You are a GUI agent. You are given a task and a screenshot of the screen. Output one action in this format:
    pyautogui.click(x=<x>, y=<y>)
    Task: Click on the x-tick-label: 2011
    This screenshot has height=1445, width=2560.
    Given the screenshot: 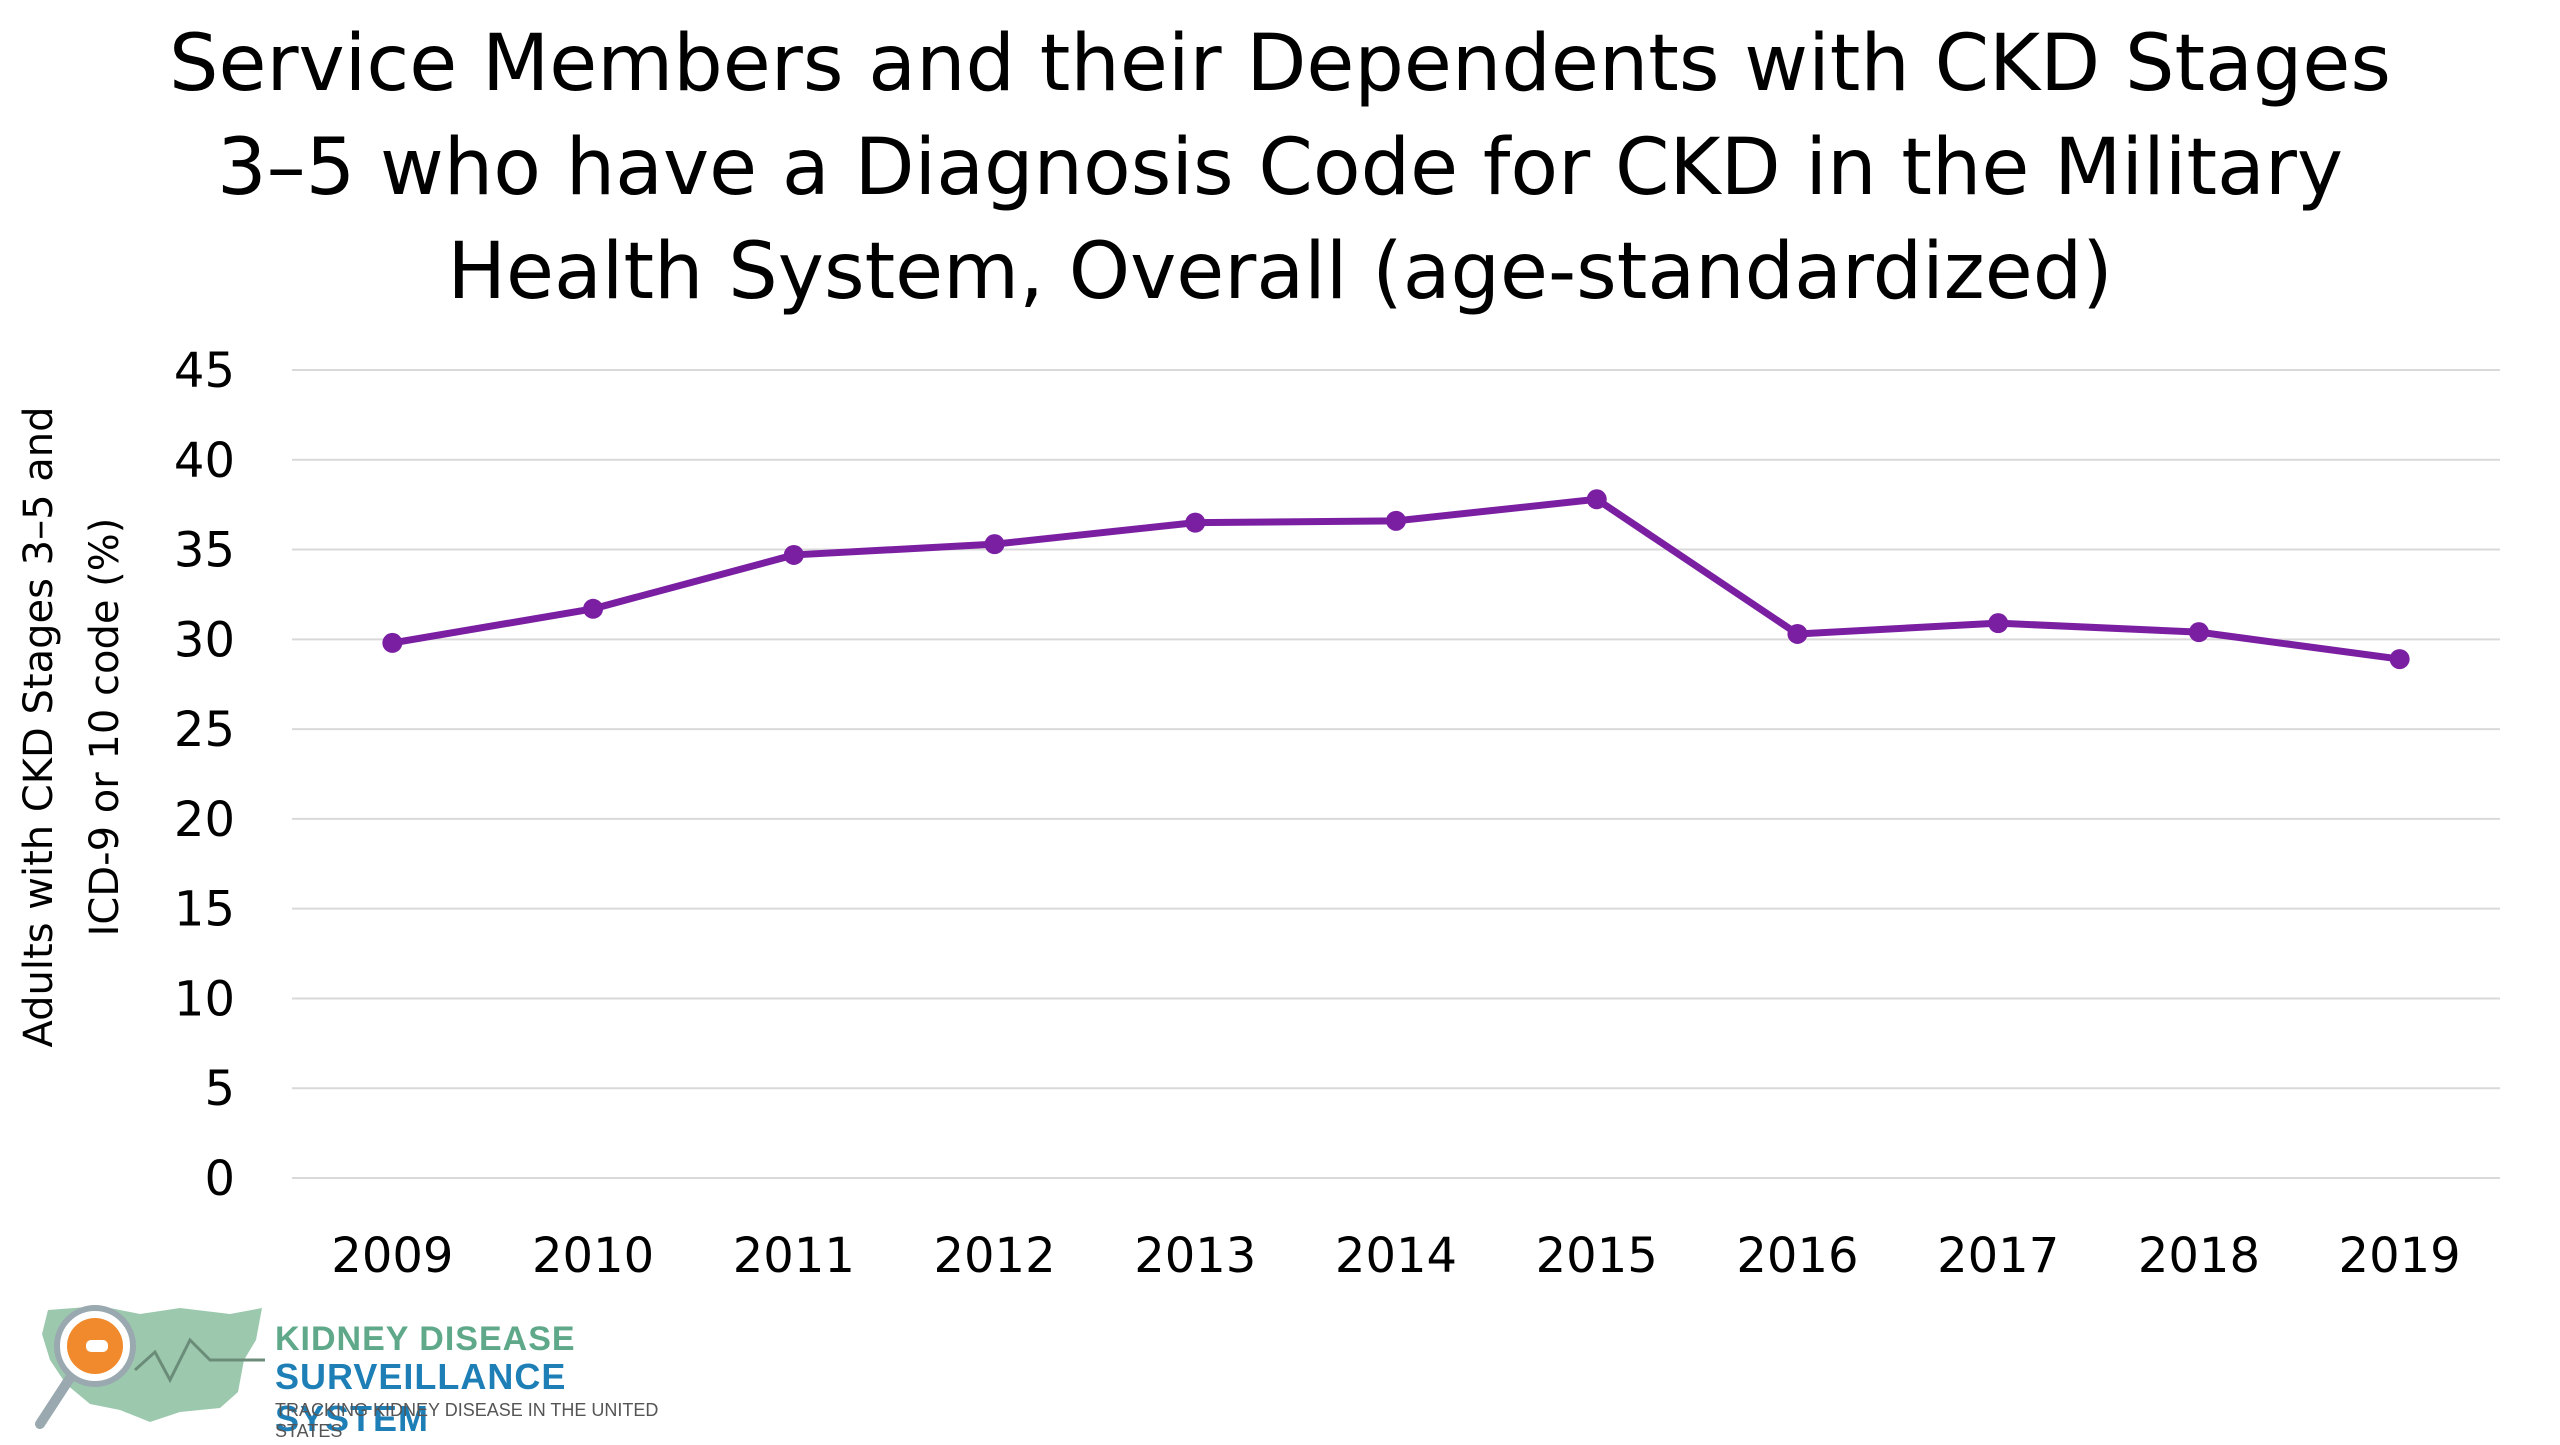 What is the action you would take?
    pyautogui.click(x=794, y=1256)
    